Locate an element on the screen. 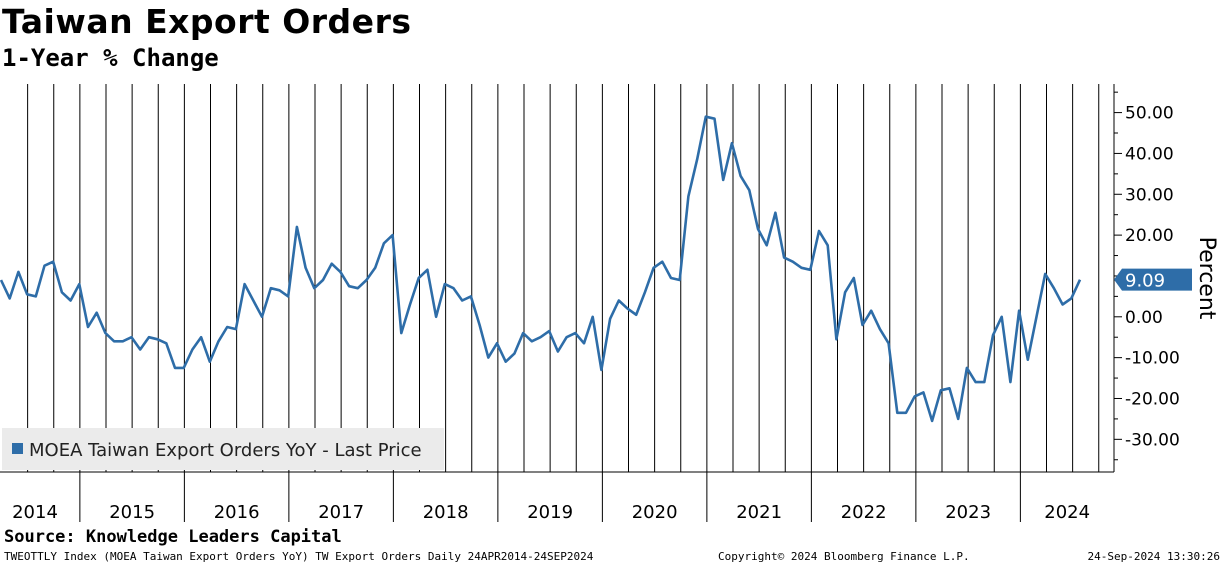 This screenshot has height=566, width=1224. x-tick-label: 2017 is located at coordinates (341, 512).